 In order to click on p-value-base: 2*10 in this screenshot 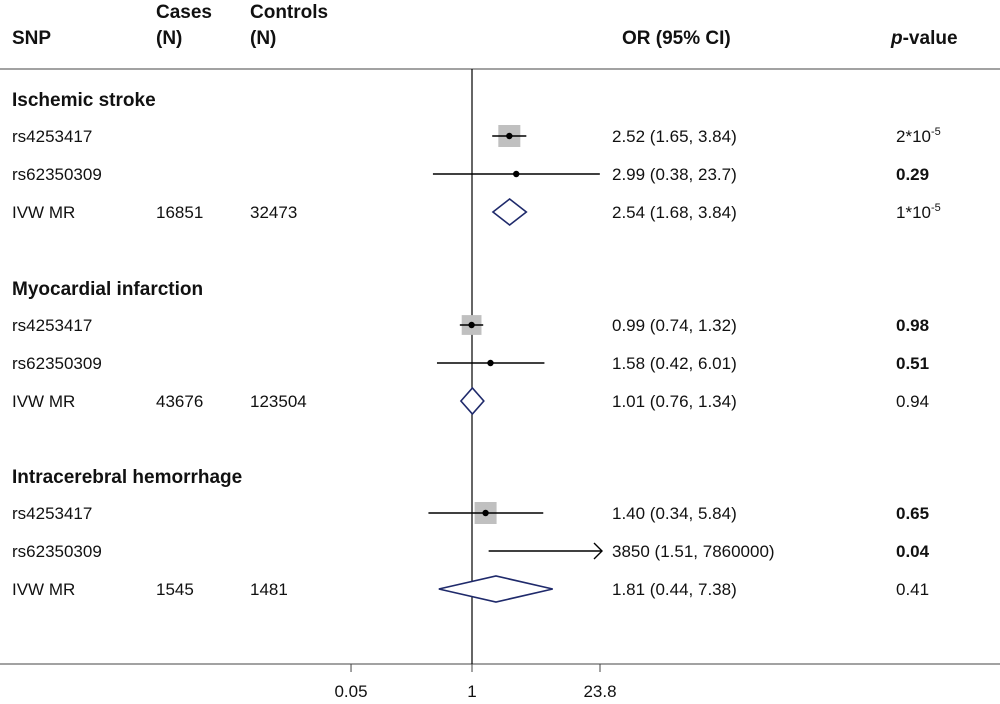, I will do `click(913, 136)`.